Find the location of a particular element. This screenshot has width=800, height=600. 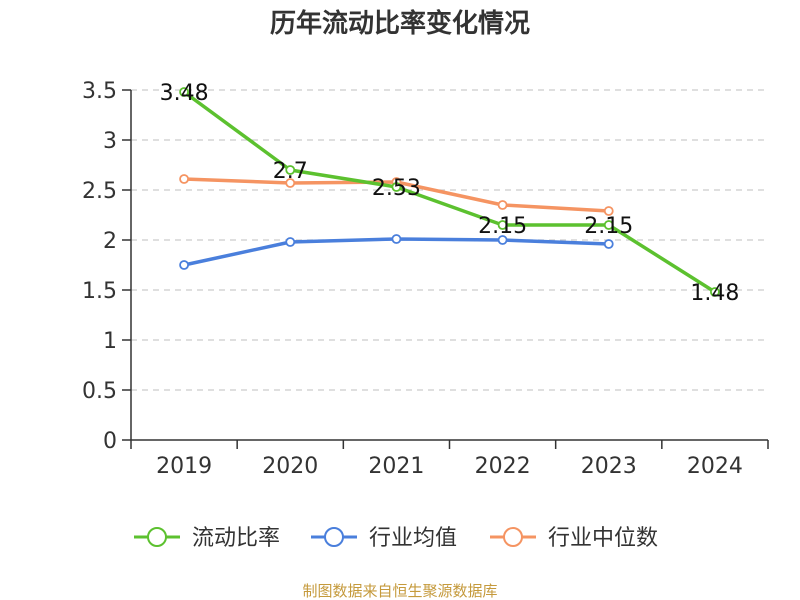

y-tick-label: 3 is located at coordinates (110, 141).